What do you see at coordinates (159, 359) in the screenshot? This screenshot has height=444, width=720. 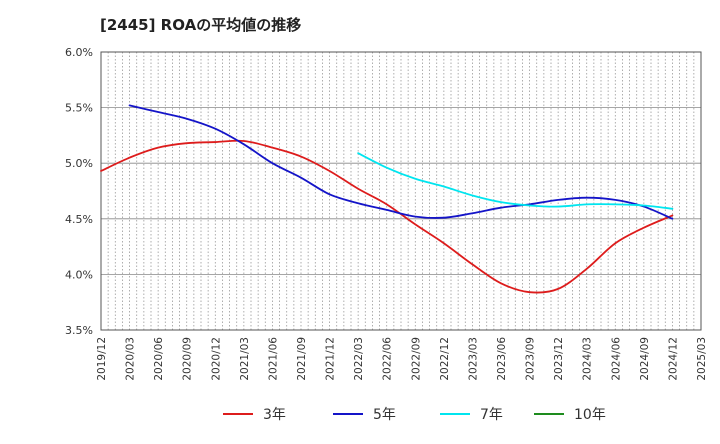 I see `x-tick-label: 2020/06` at bounding box center [159, 359].